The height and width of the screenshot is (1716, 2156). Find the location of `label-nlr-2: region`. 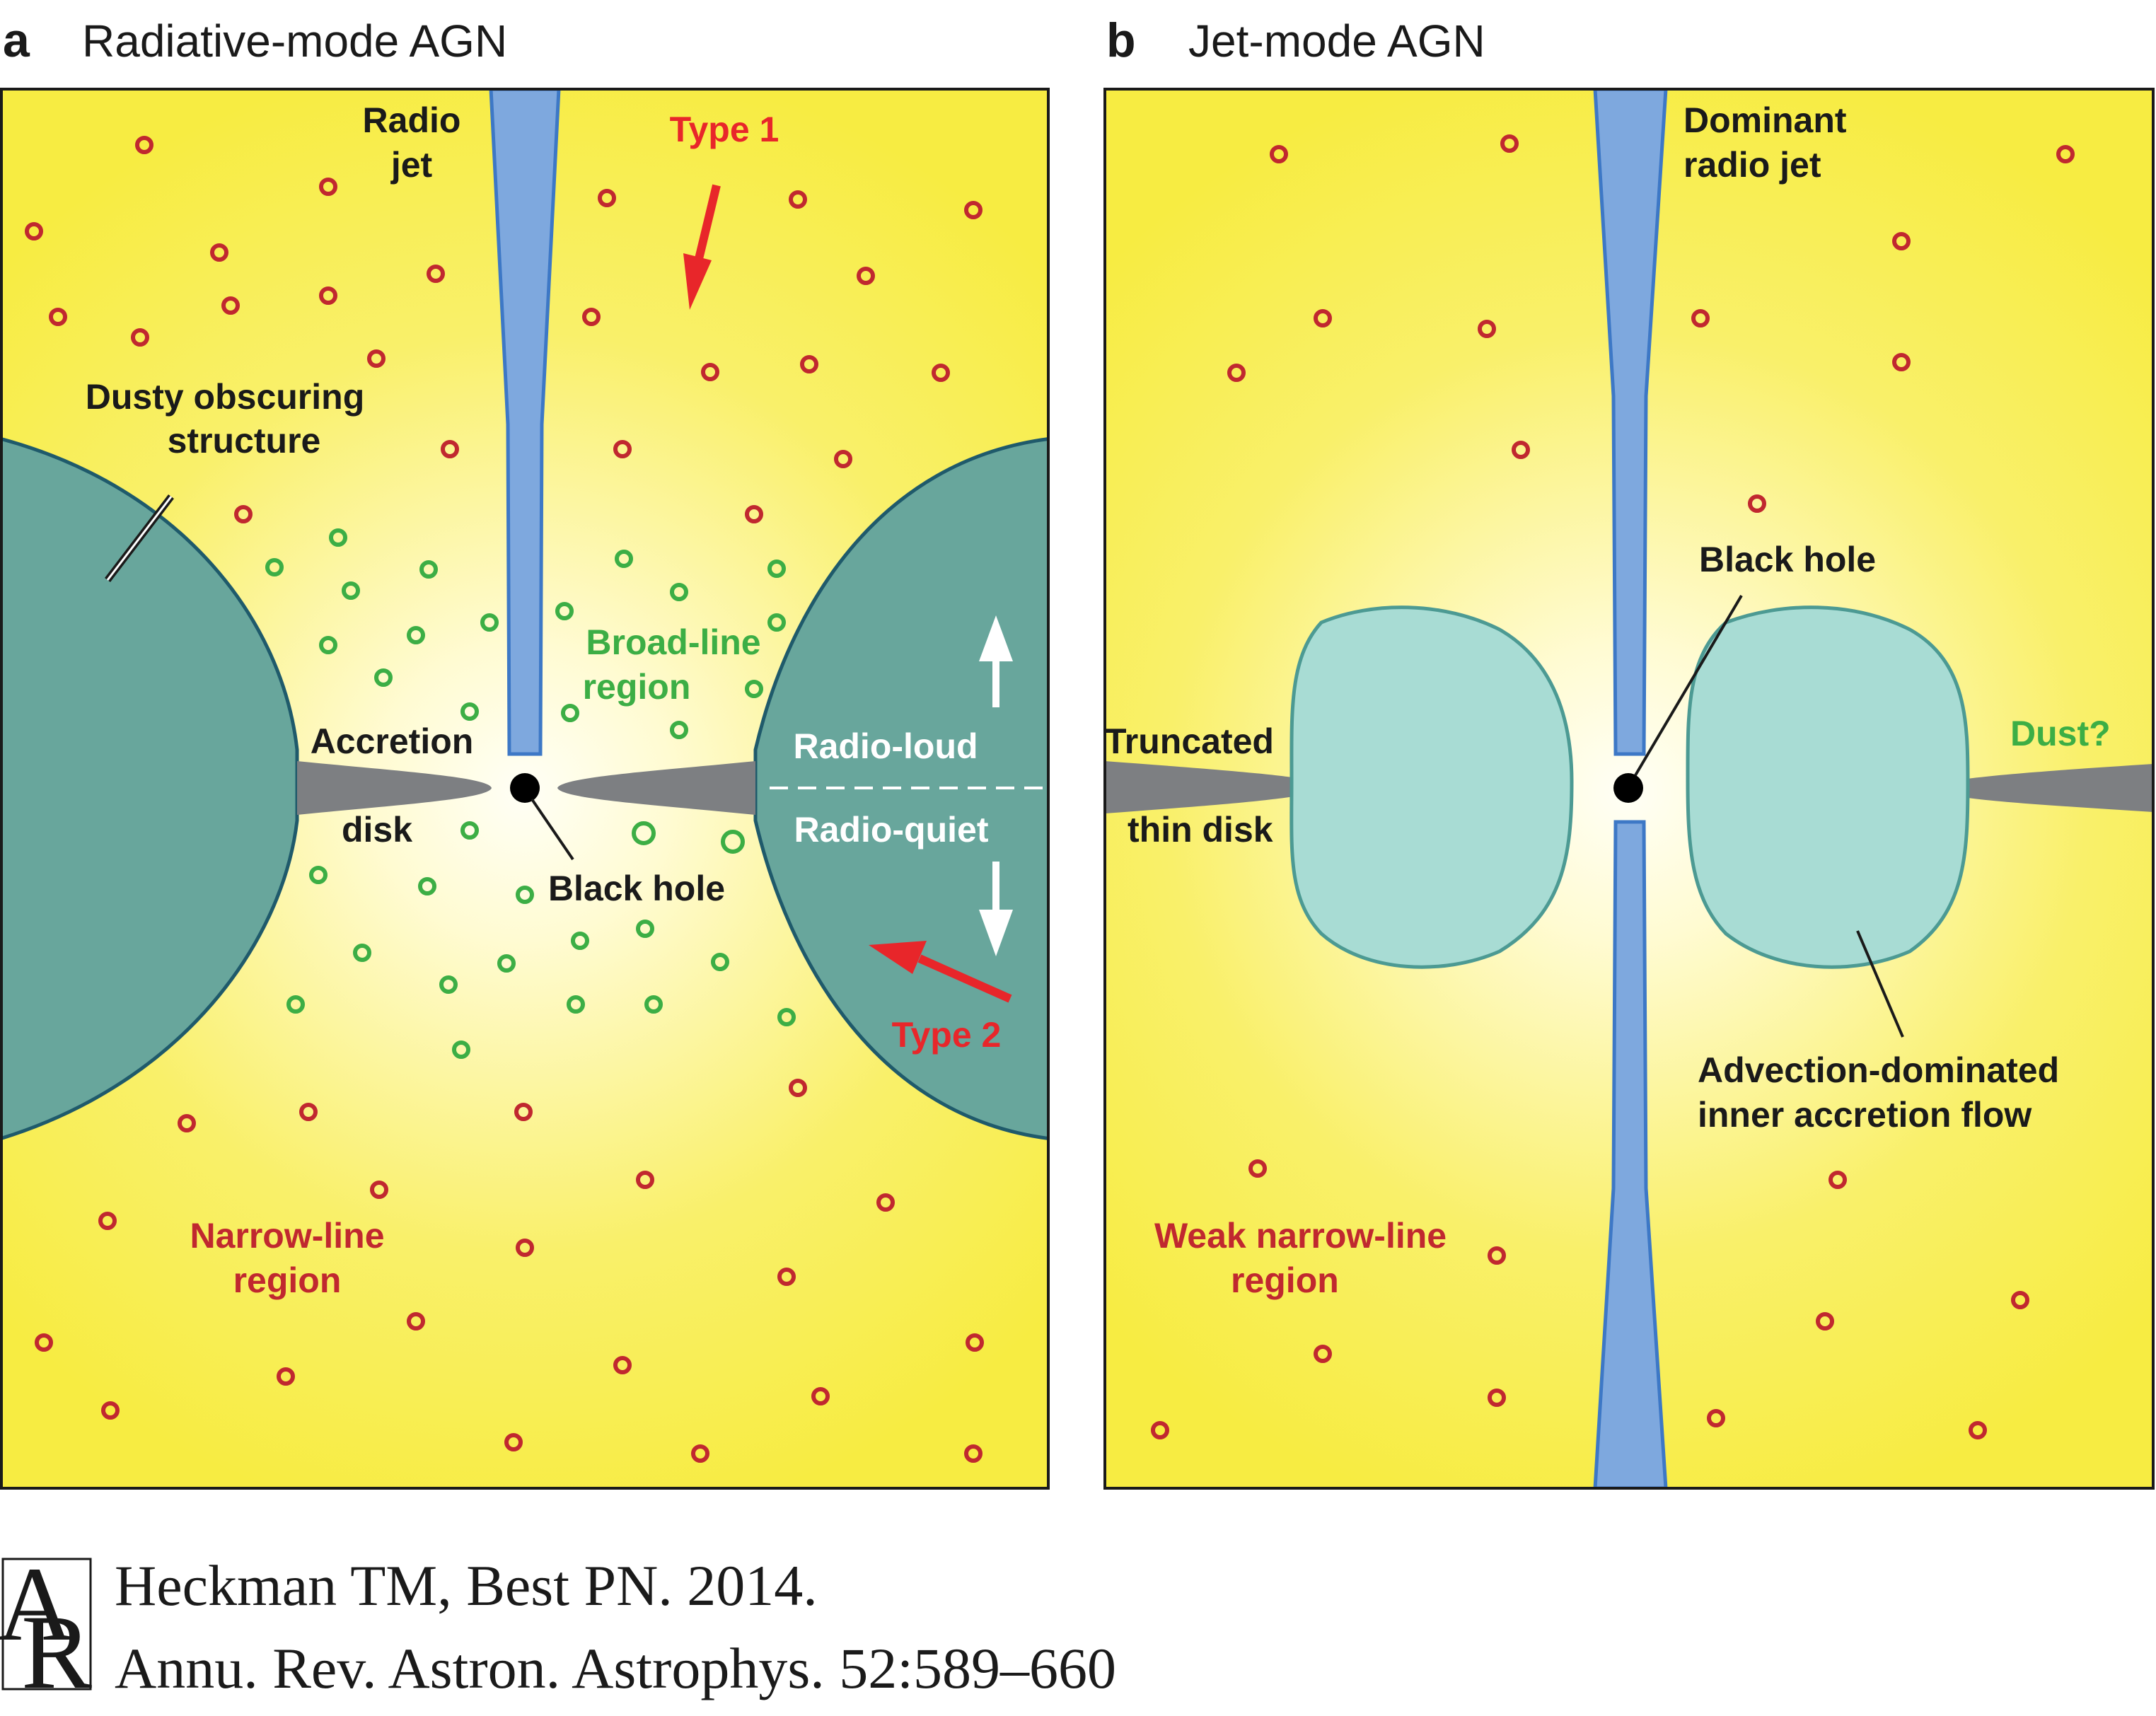

label-nlr-2: region is located at coordinates (287, 1280).